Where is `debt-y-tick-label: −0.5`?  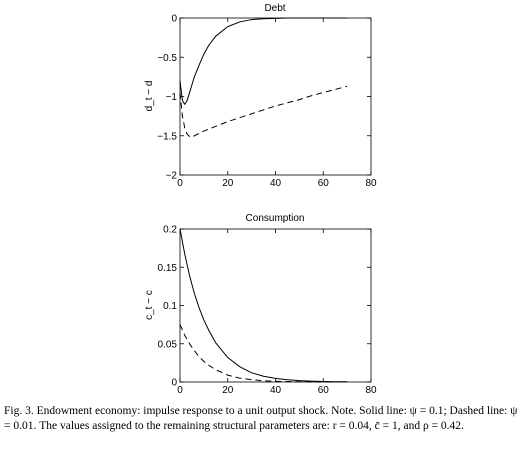 debt-y-tick-label: −0.5 is located at coordinates (167, 58).